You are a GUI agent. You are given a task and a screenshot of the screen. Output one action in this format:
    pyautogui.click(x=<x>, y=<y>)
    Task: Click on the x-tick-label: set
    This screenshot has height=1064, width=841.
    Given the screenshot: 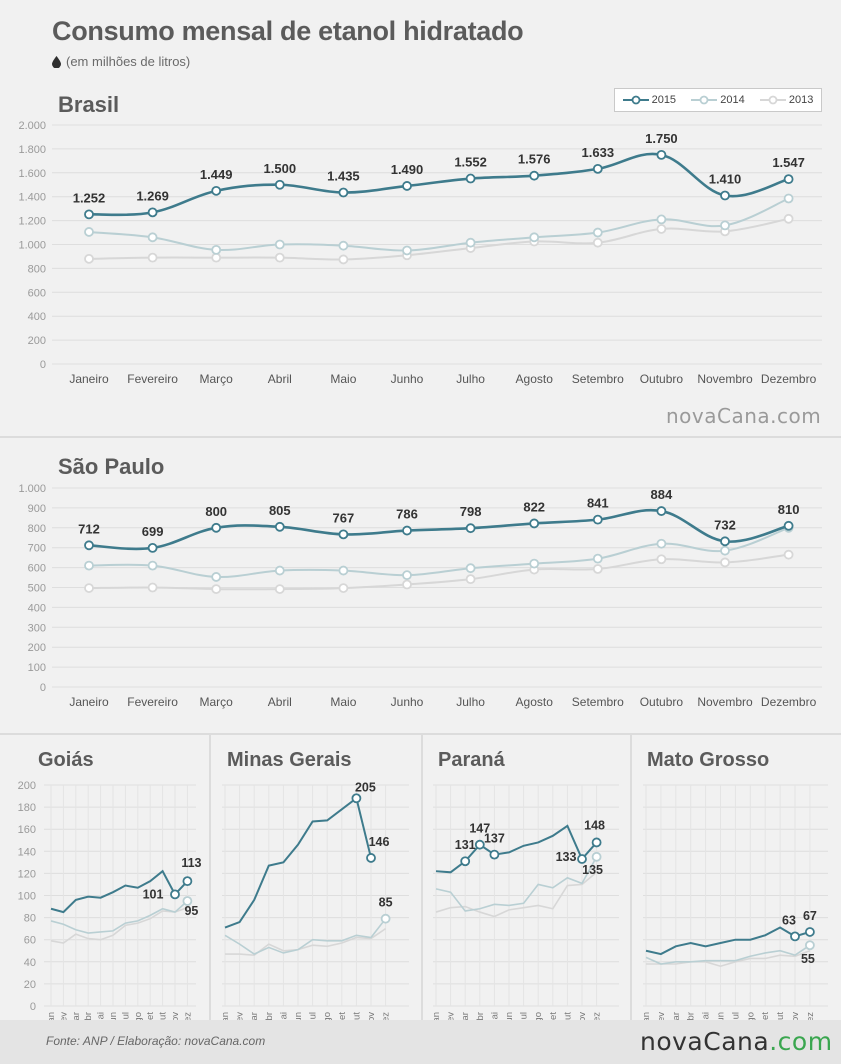 What is the action you would take?
    pyautogui.click(x=342, y=1016)
    